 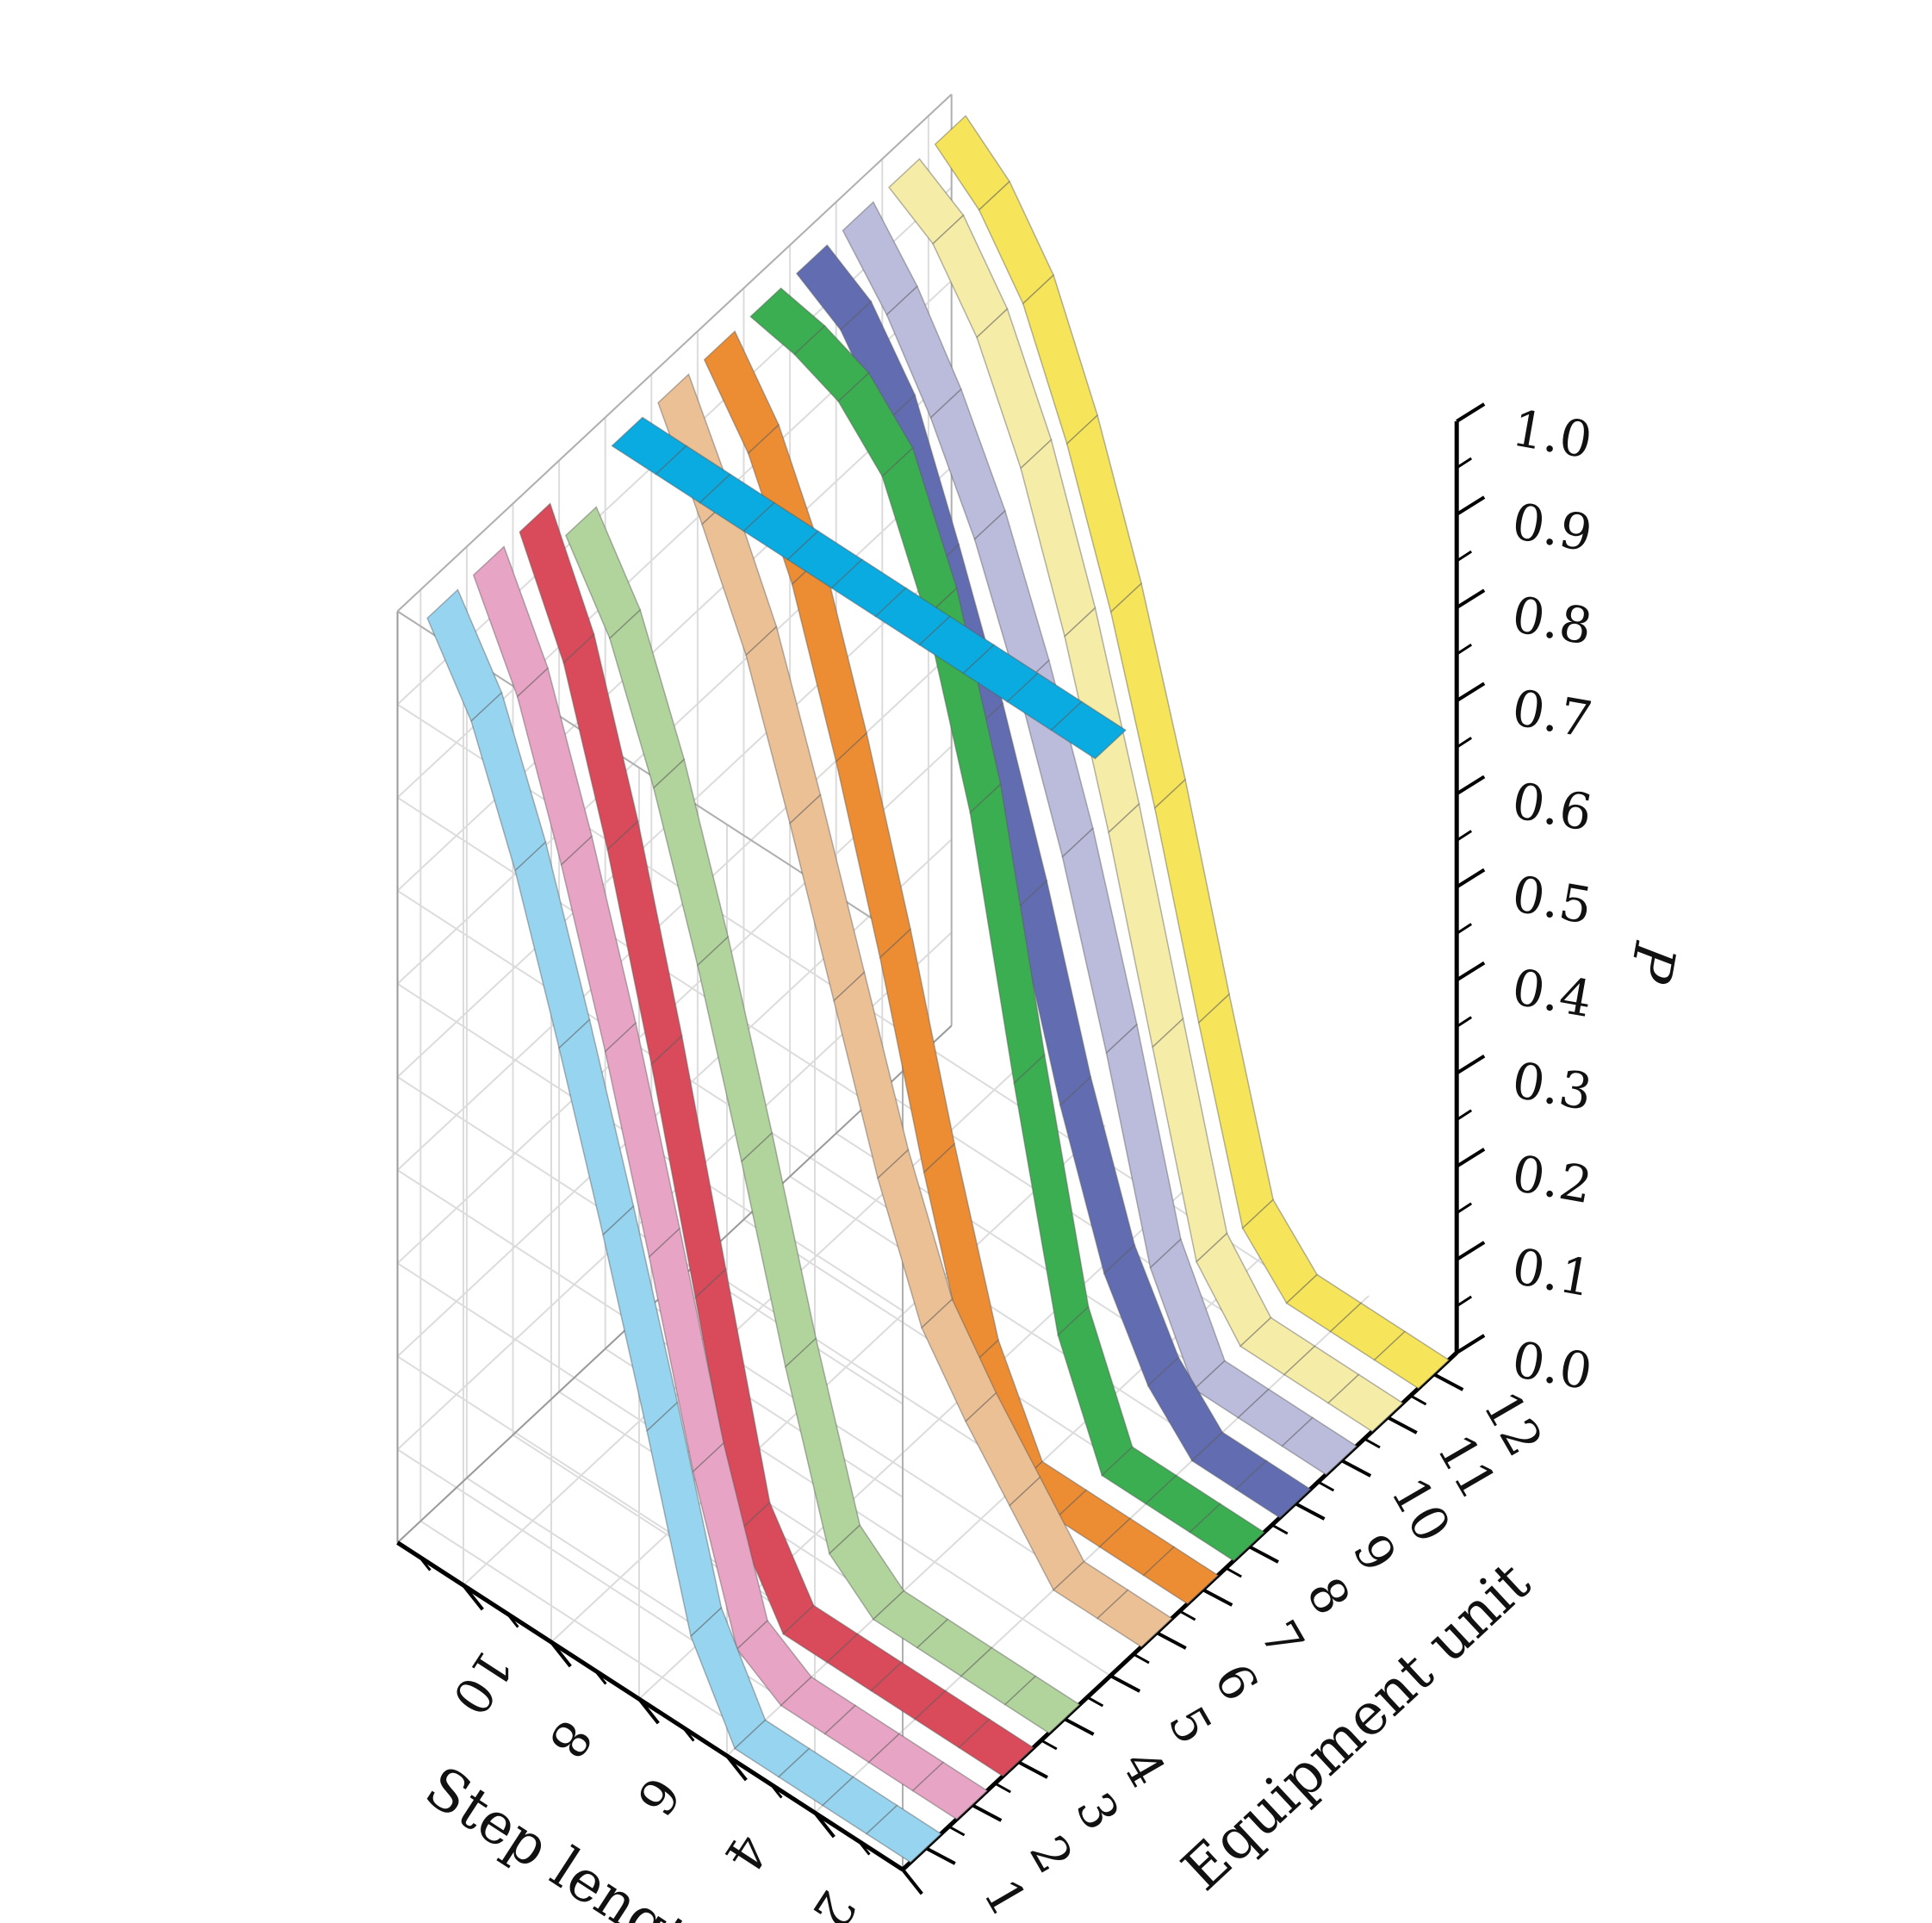 I want to click on z-tick-label: 0.0, so click(x=1552, y=1366).